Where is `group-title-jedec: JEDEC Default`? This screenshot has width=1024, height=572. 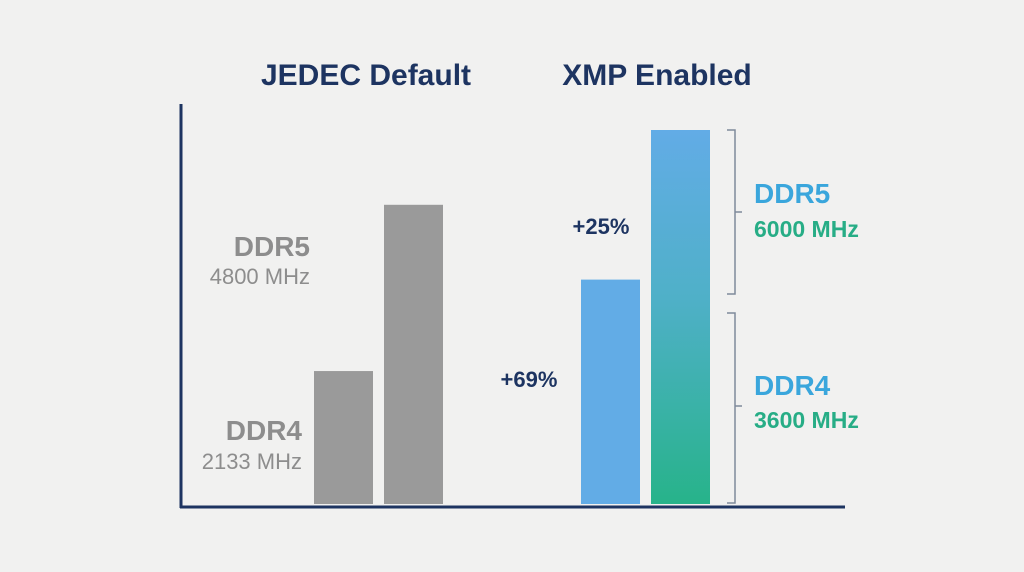
group-title-jedec: JEDEC Default is located at coordinates (366, 75).